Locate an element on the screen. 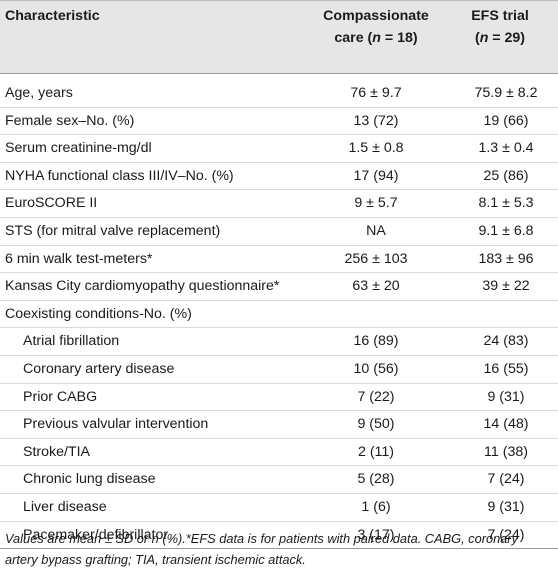  row-compassionate-care-value: 10 (56) is located at coordinates (376, 369).